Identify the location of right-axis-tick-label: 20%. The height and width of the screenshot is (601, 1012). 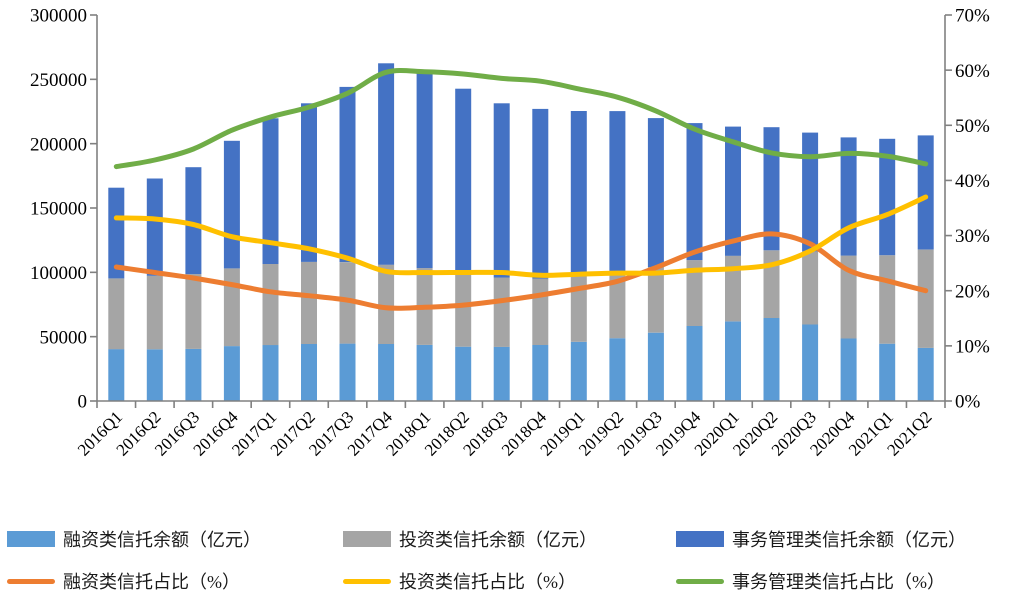
(972, 291).